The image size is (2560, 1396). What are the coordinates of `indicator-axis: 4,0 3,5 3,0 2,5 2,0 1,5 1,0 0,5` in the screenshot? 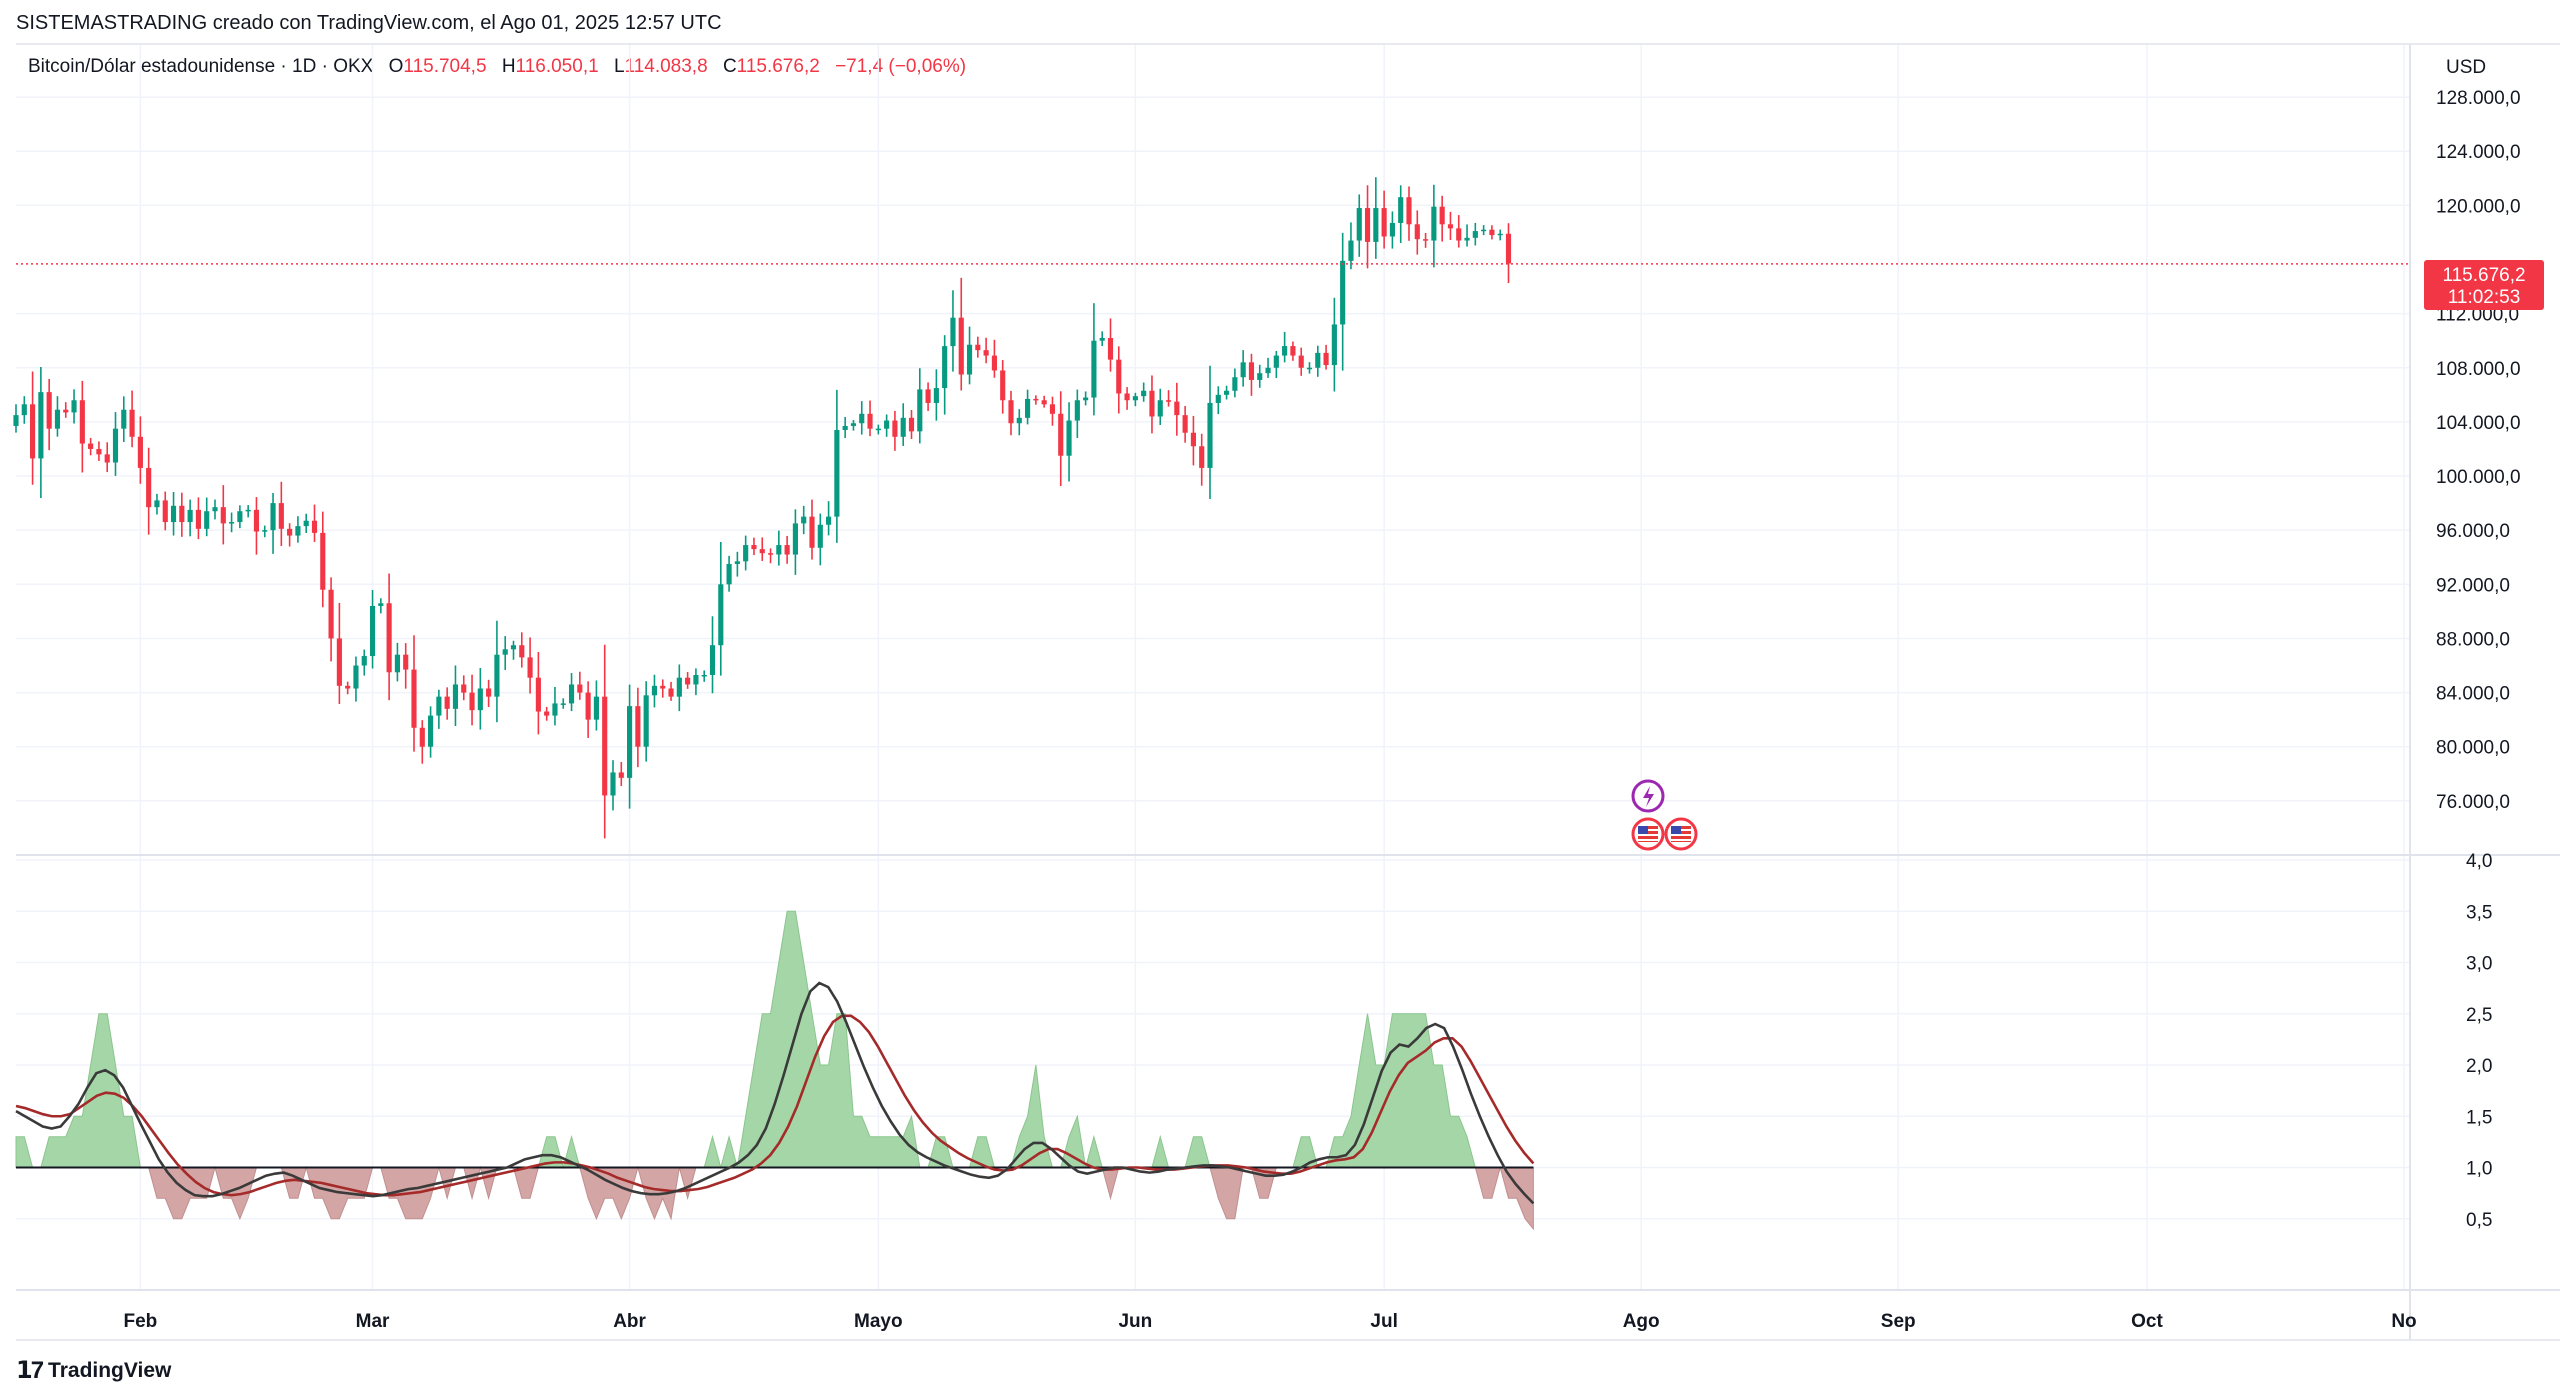 It's located at (2479, 1041).